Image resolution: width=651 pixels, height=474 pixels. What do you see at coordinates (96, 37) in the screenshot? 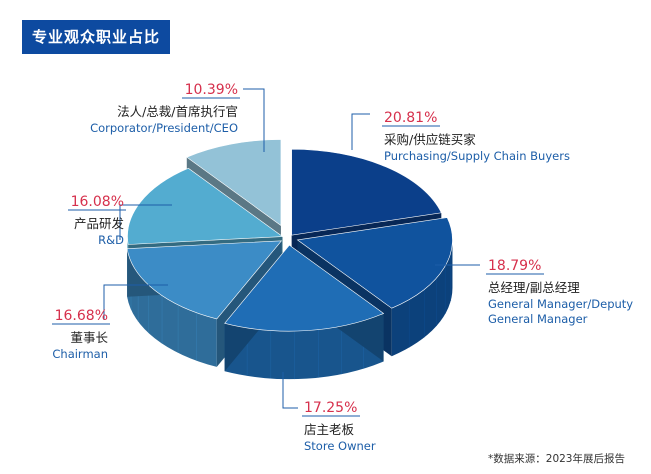
I see `page-title: 专业观众职业占比` at bounding box center [96, 37].